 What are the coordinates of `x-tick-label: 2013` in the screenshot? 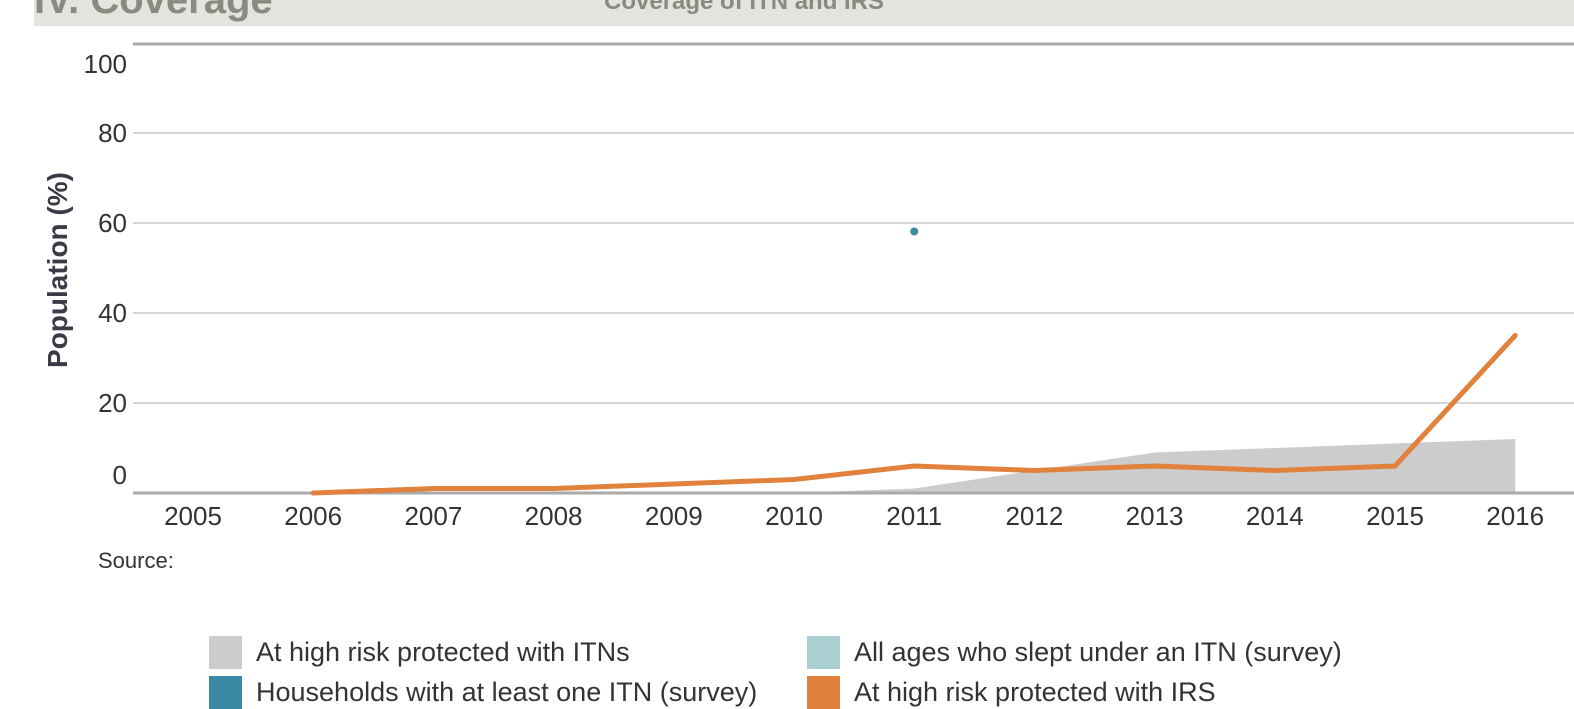 It's located at (1155, 516).